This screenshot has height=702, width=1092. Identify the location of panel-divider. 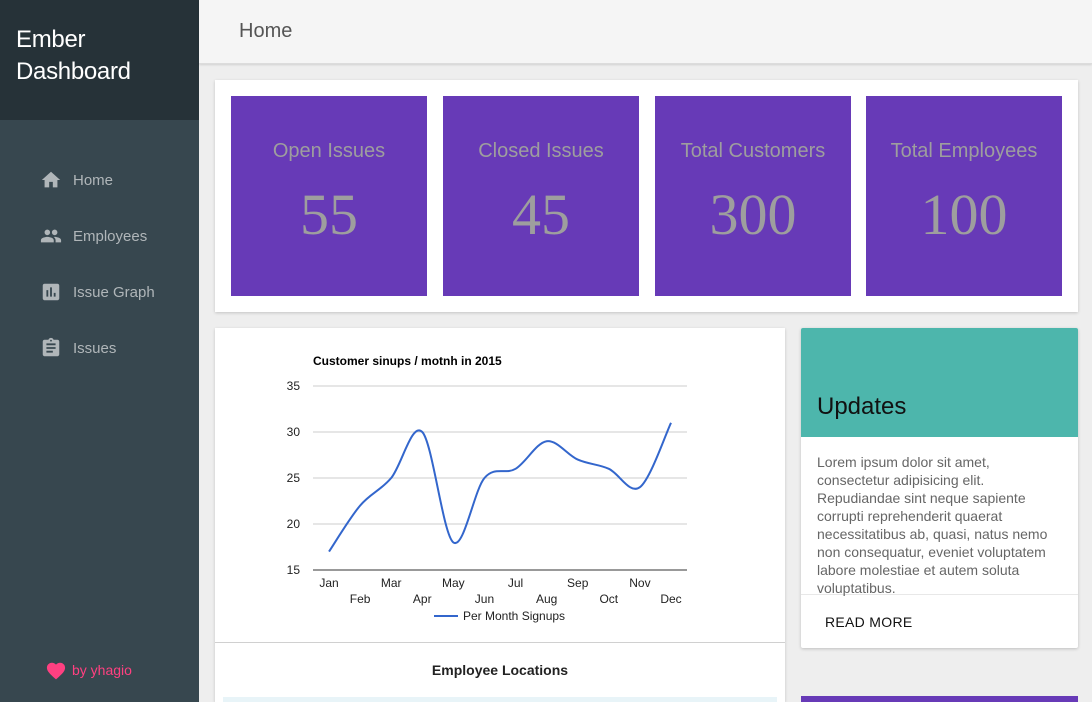
(500, 642).